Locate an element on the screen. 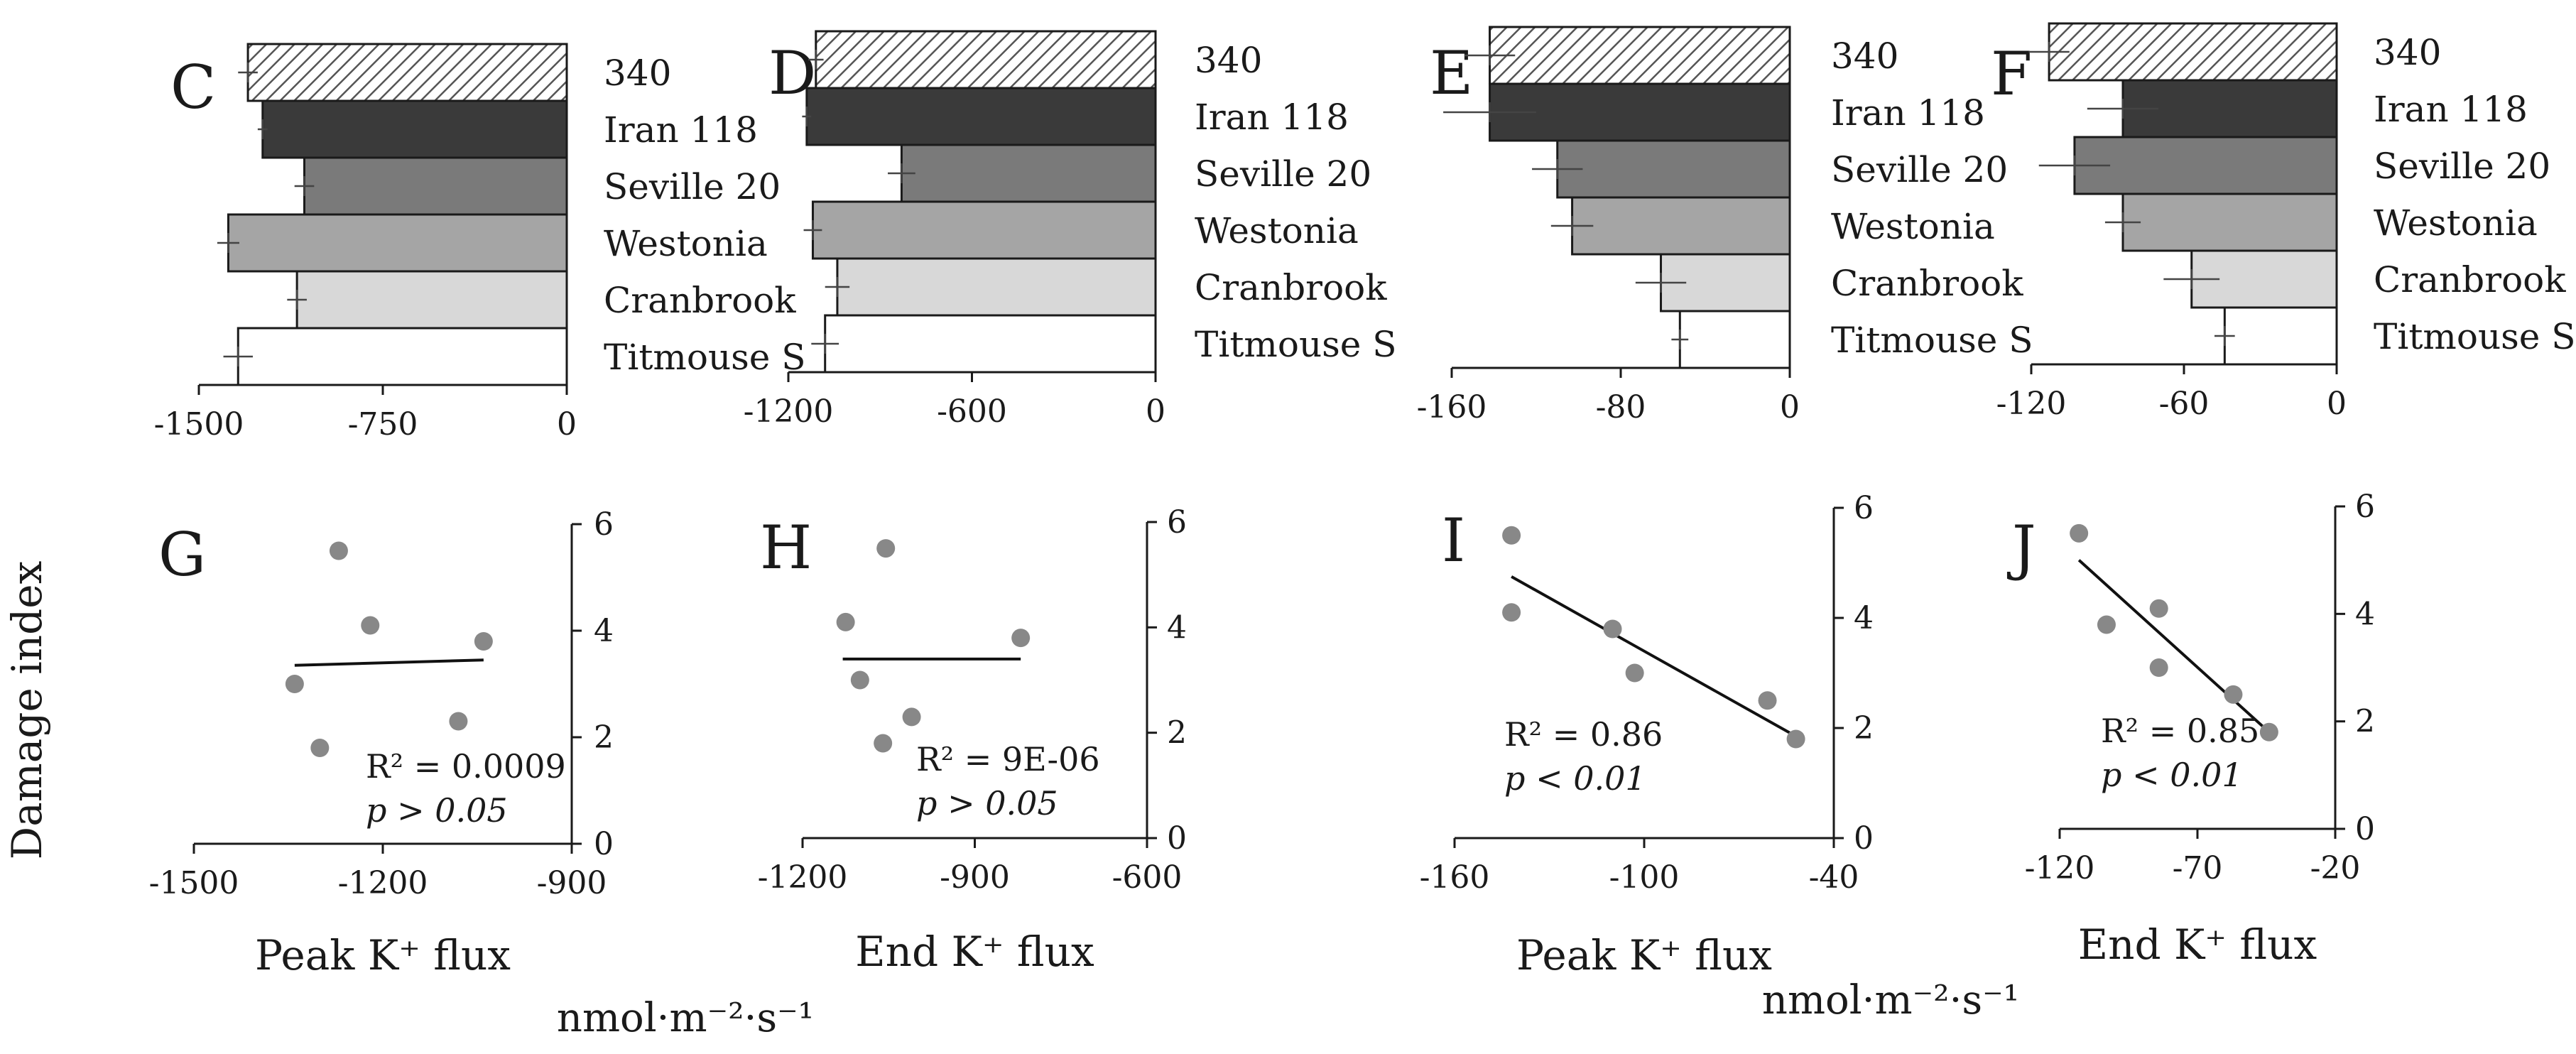 The height and width of the screenshot is (1054, 2576). y-tick-label-g: 0 is located at coordinates (604, 844).